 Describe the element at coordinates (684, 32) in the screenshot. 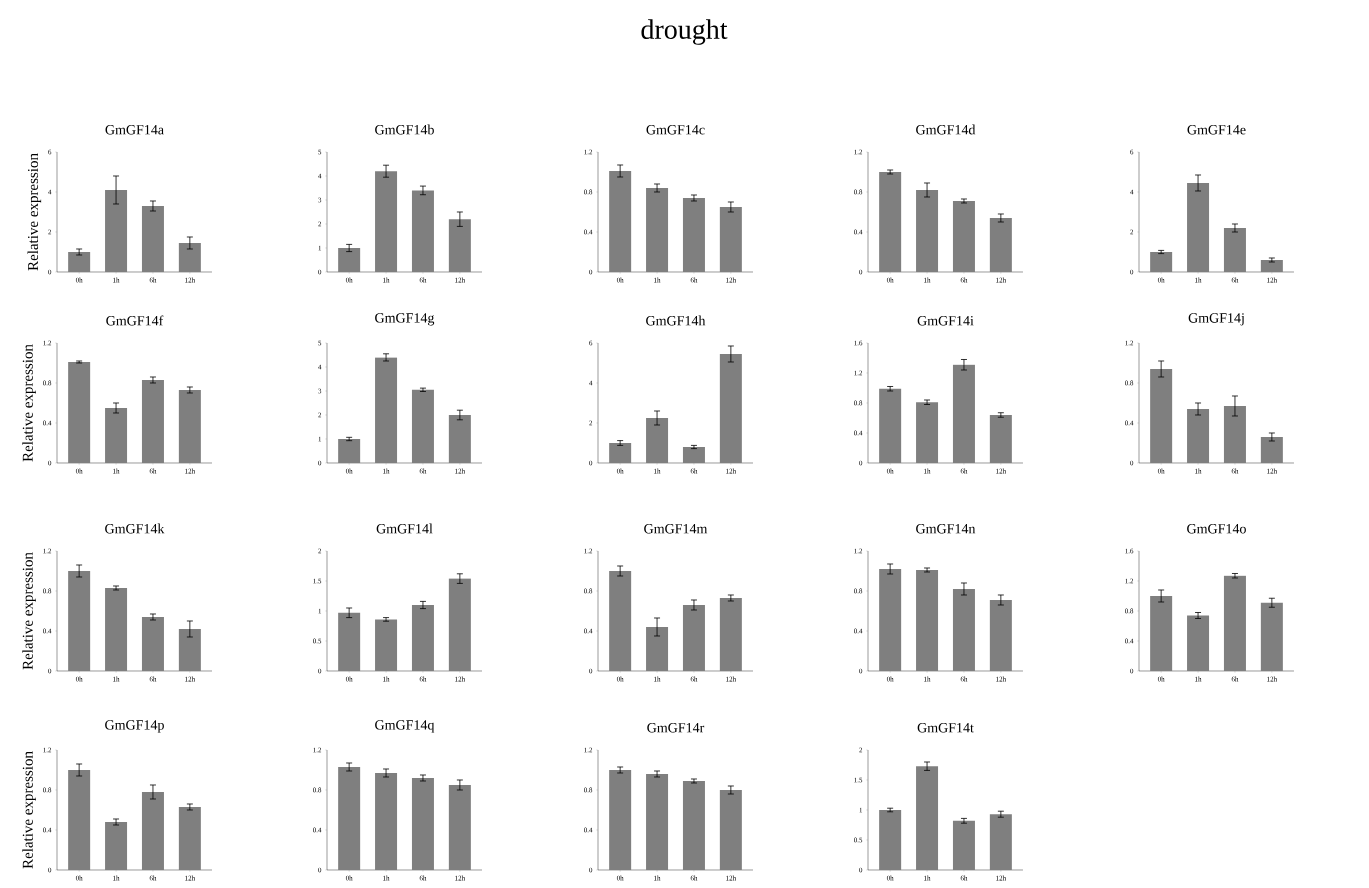

I see `text: drought` at that location.